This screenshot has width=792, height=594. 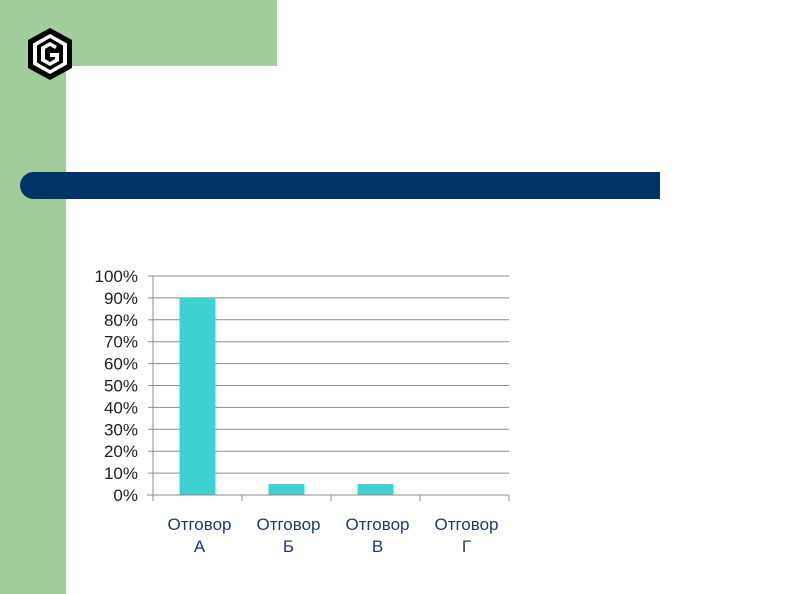 What do you see at coordinates (199, 535) in the screenshot?
I see `x-tick-label: Отговор А` at bounding box center [199, 535].